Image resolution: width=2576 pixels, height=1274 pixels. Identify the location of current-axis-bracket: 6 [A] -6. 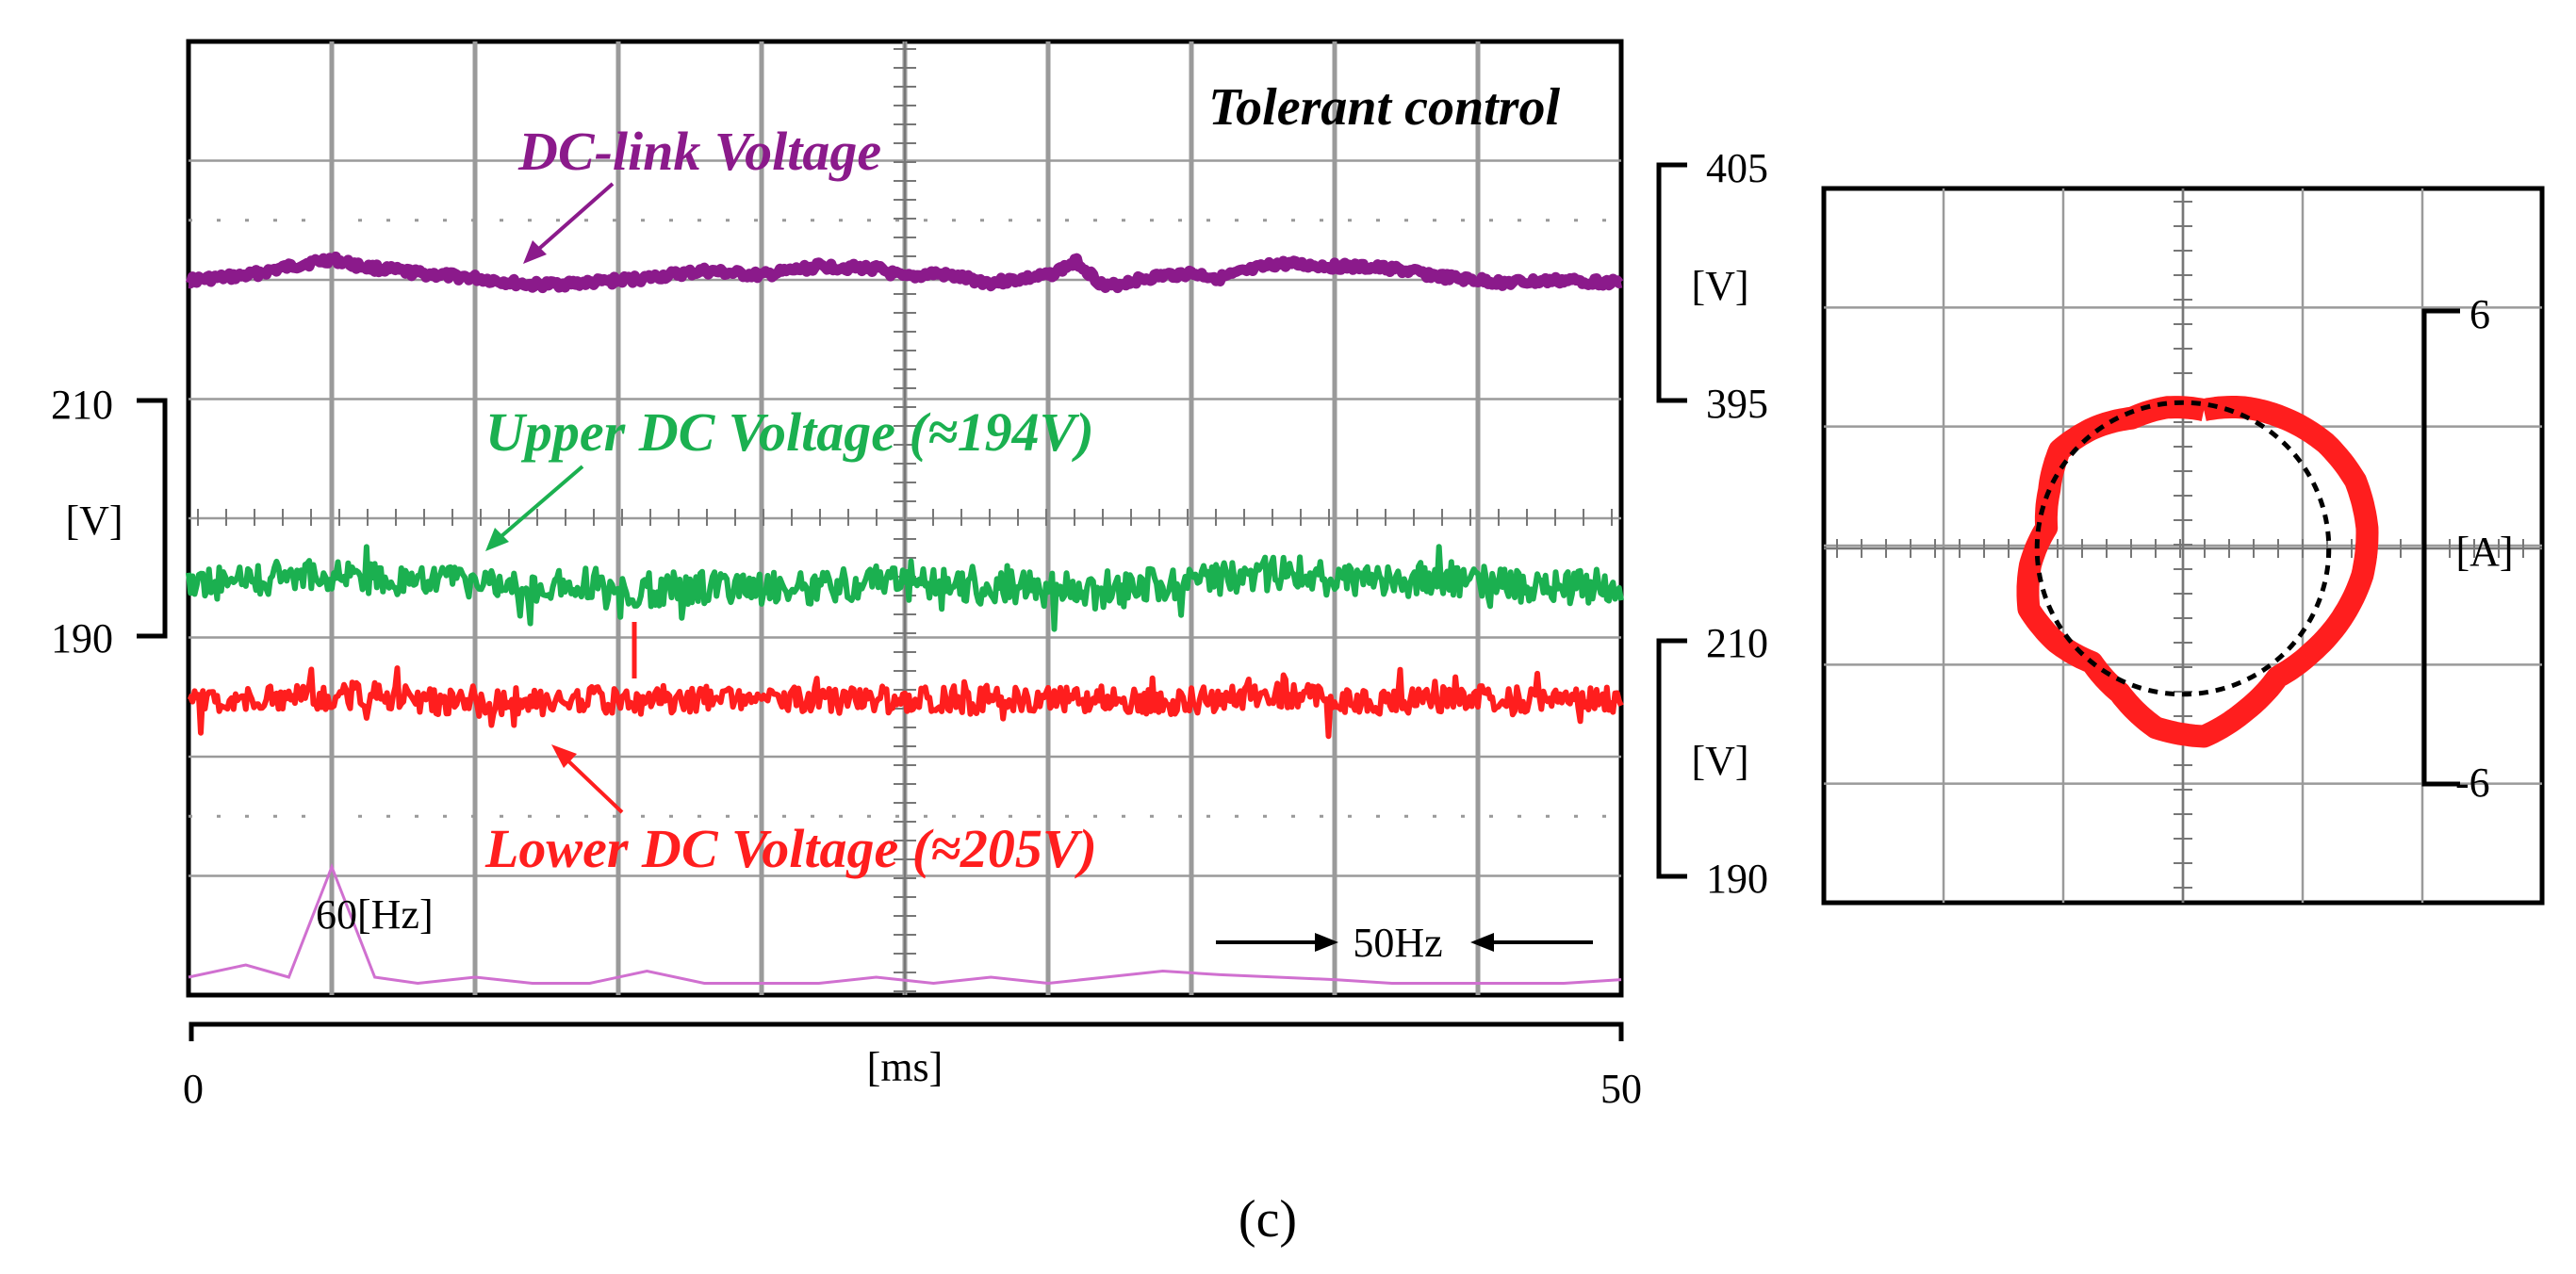
(2467, 548).